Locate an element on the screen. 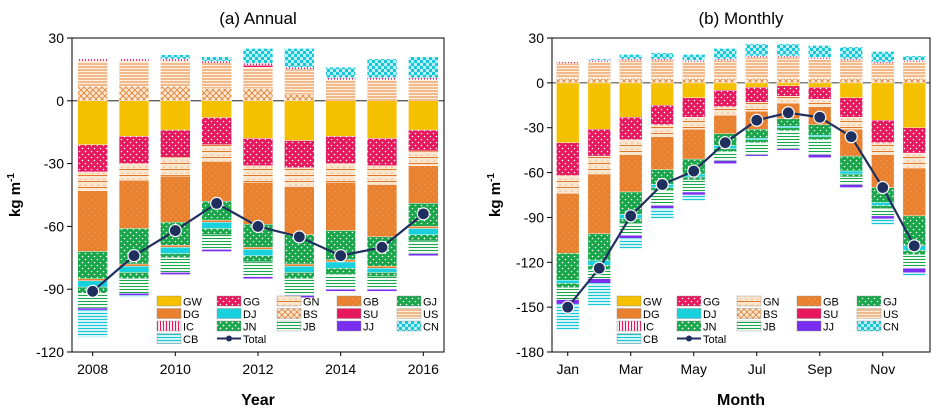 The height and width of the screenshot is (417, 937). legend-label: GB is located at coordinates (831, 303).